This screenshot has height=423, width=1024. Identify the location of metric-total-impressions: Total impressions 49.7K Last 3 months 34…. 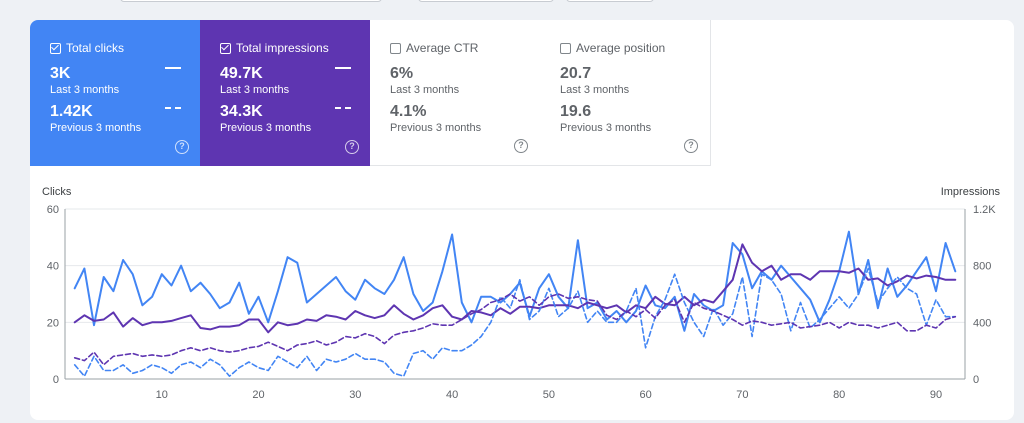
(285, 93).